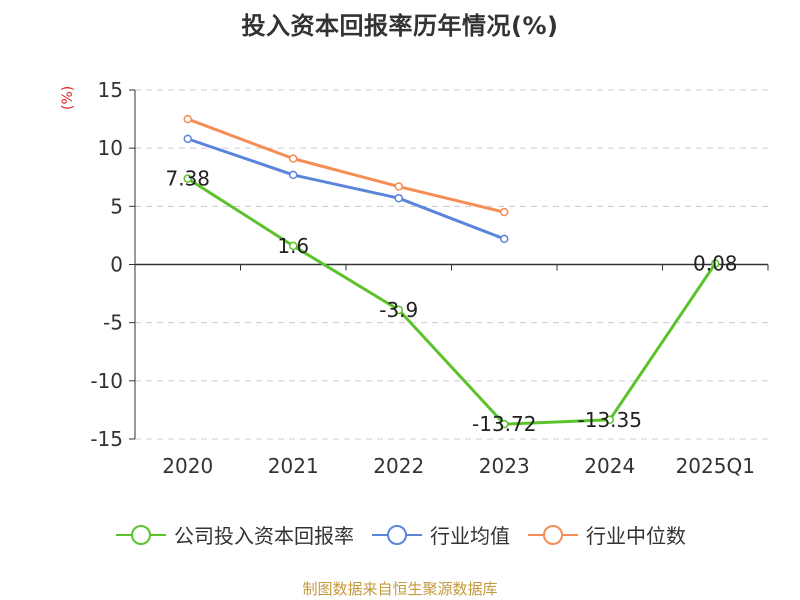  Describe the element at coordinates (609, 466) in the screenshot. I see `x-tick-label: 2024` at that location.